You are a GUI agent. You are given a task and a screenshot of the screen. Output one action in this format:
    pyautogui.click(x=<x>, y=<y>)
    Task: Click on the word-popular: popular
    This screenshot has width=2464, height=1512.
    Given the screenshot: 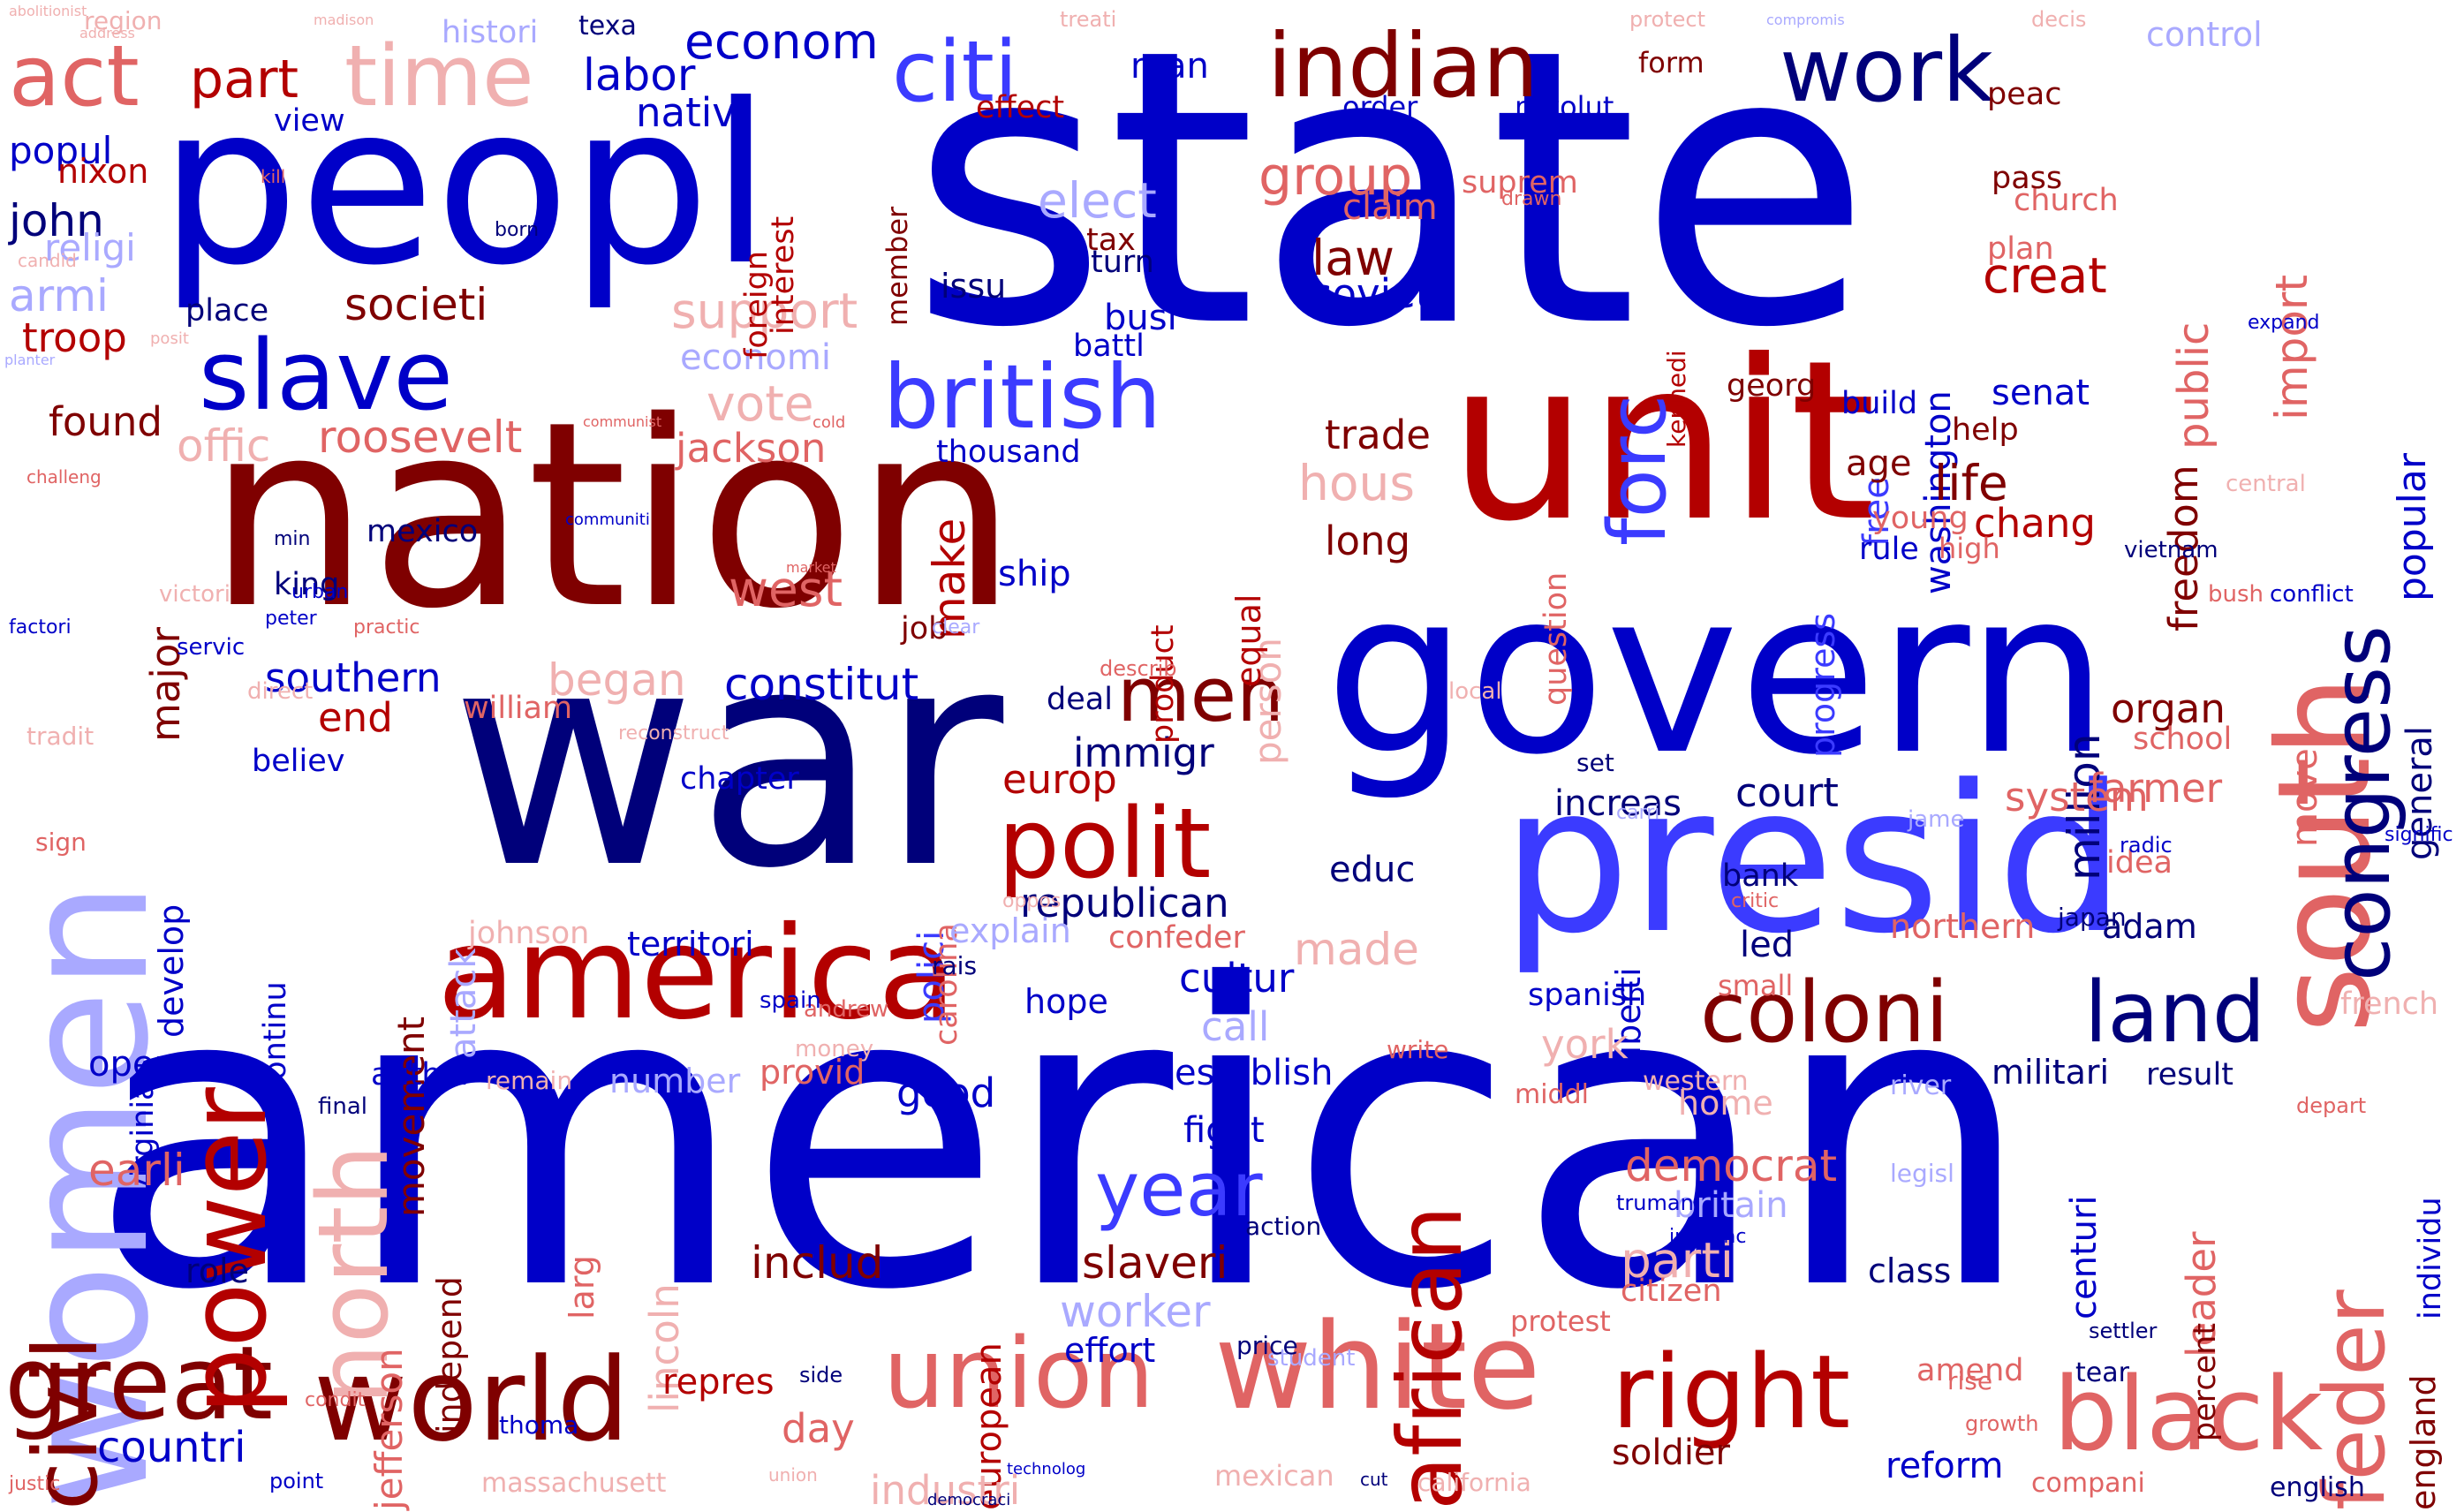 What is the action you would take?
    pyautogui.click(x=2412, y=527)
    